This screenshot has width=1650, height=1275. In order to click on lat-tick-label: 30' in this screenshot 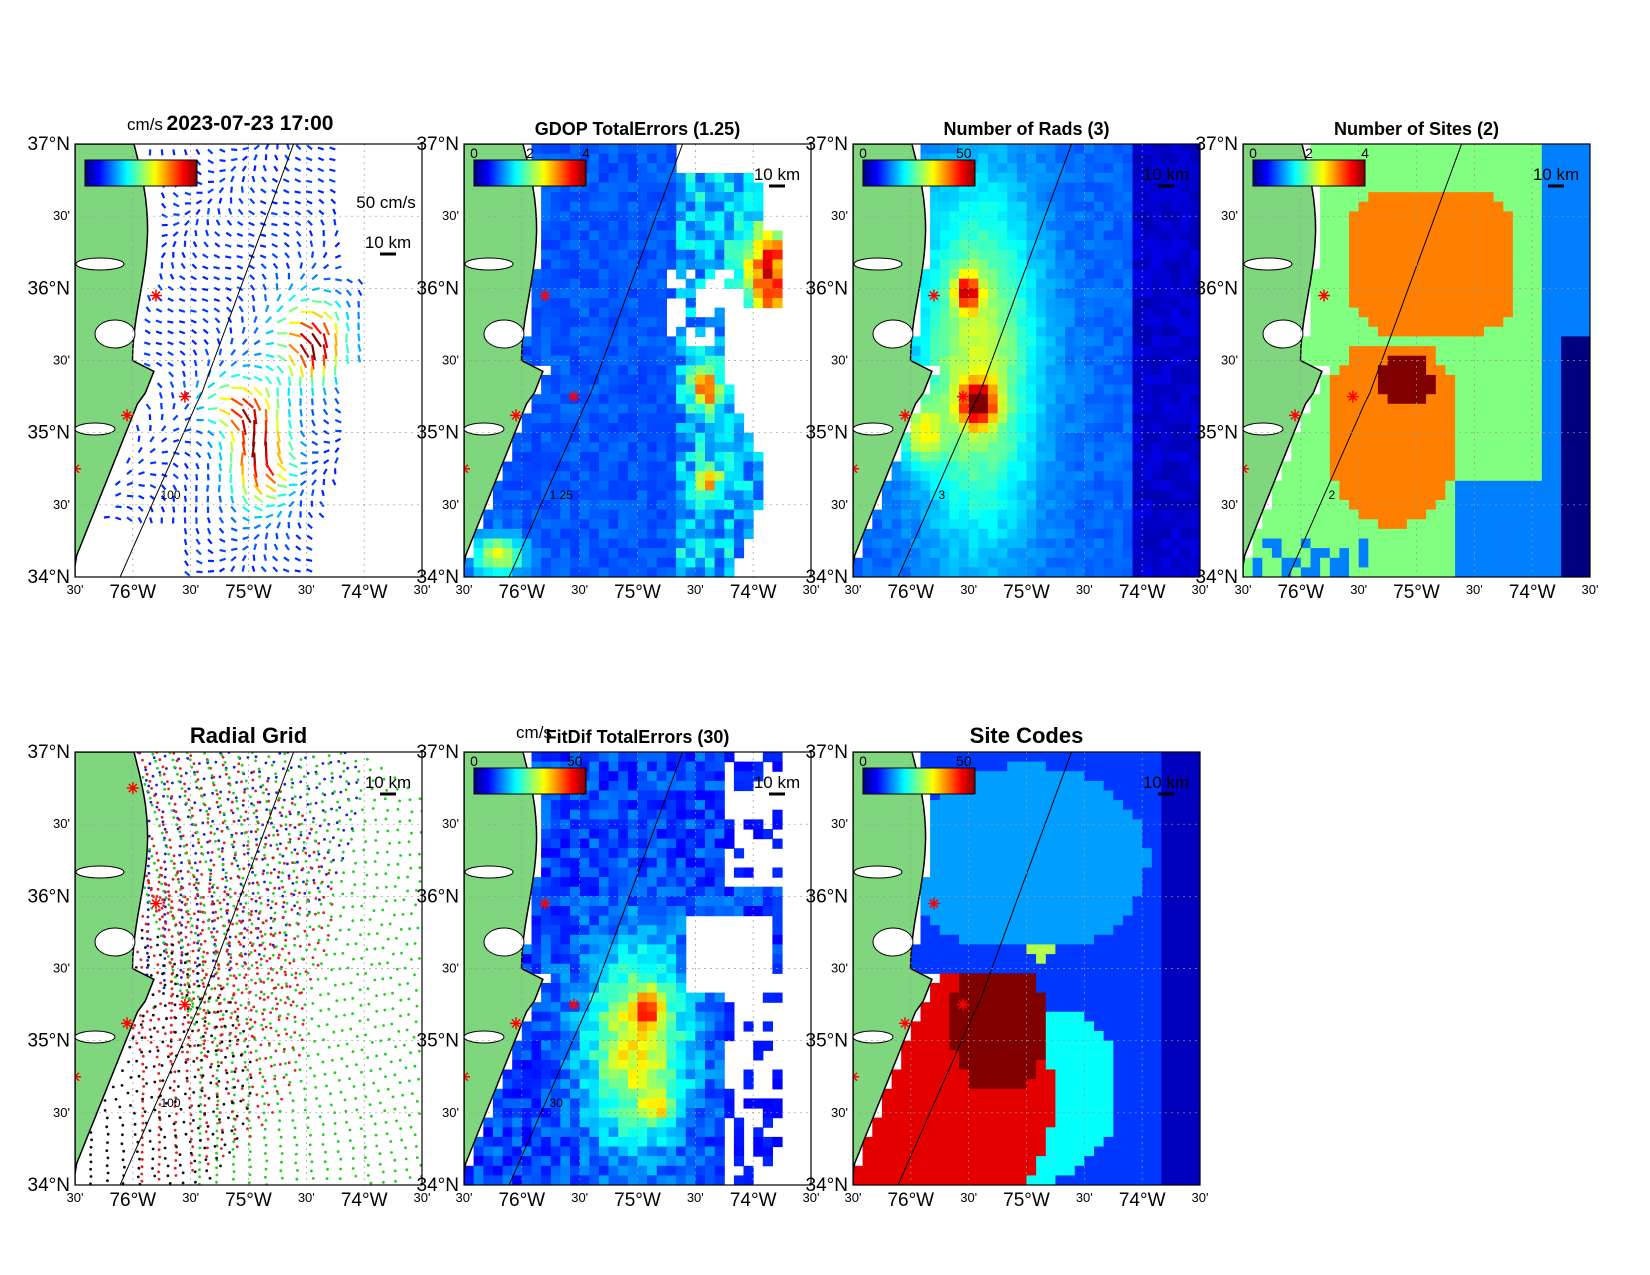, I will do `click(450, 504)`.